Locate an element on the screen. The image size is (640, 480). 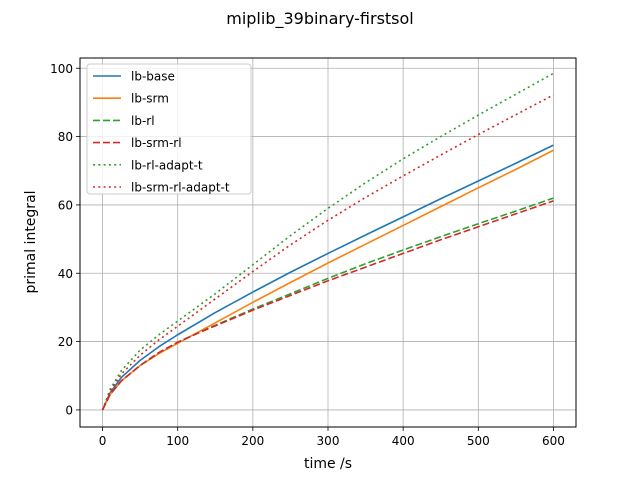
x-tick-label: 200 is located at coordinates (252, 441).